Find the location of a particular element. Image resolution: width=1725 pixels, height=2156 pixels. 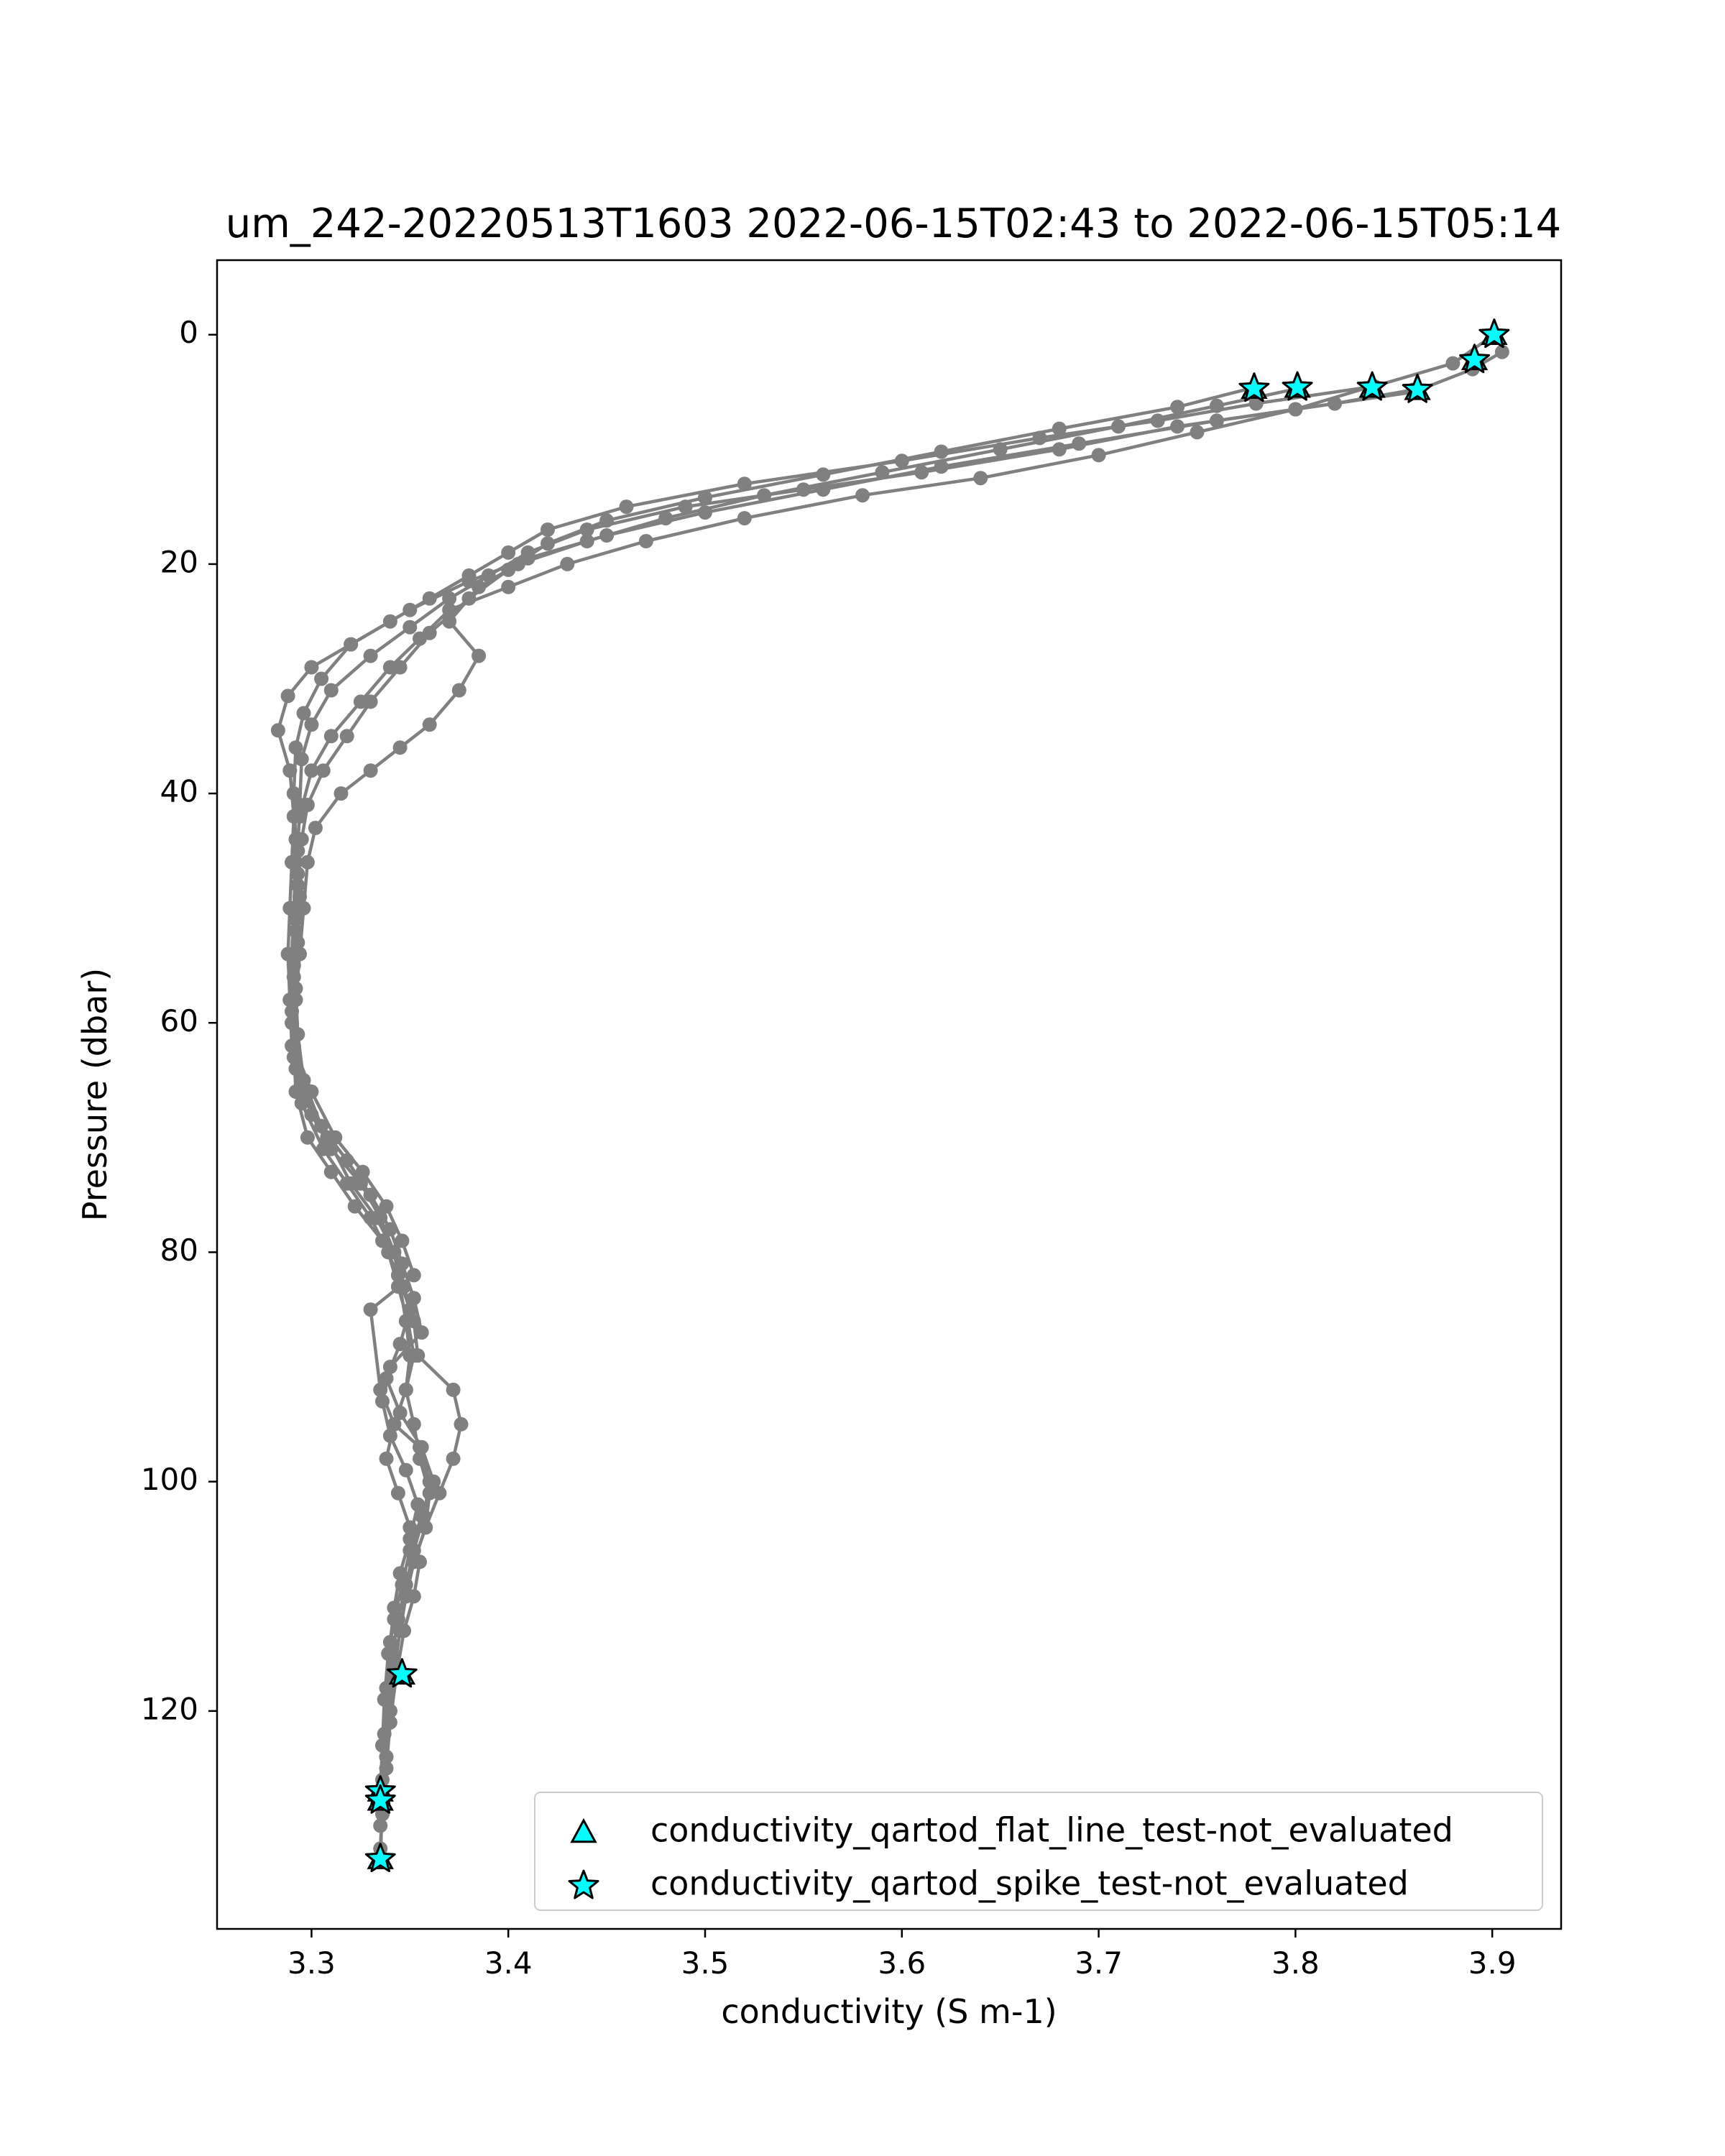

legend-star-marker is located at coordinates (583, 1884).